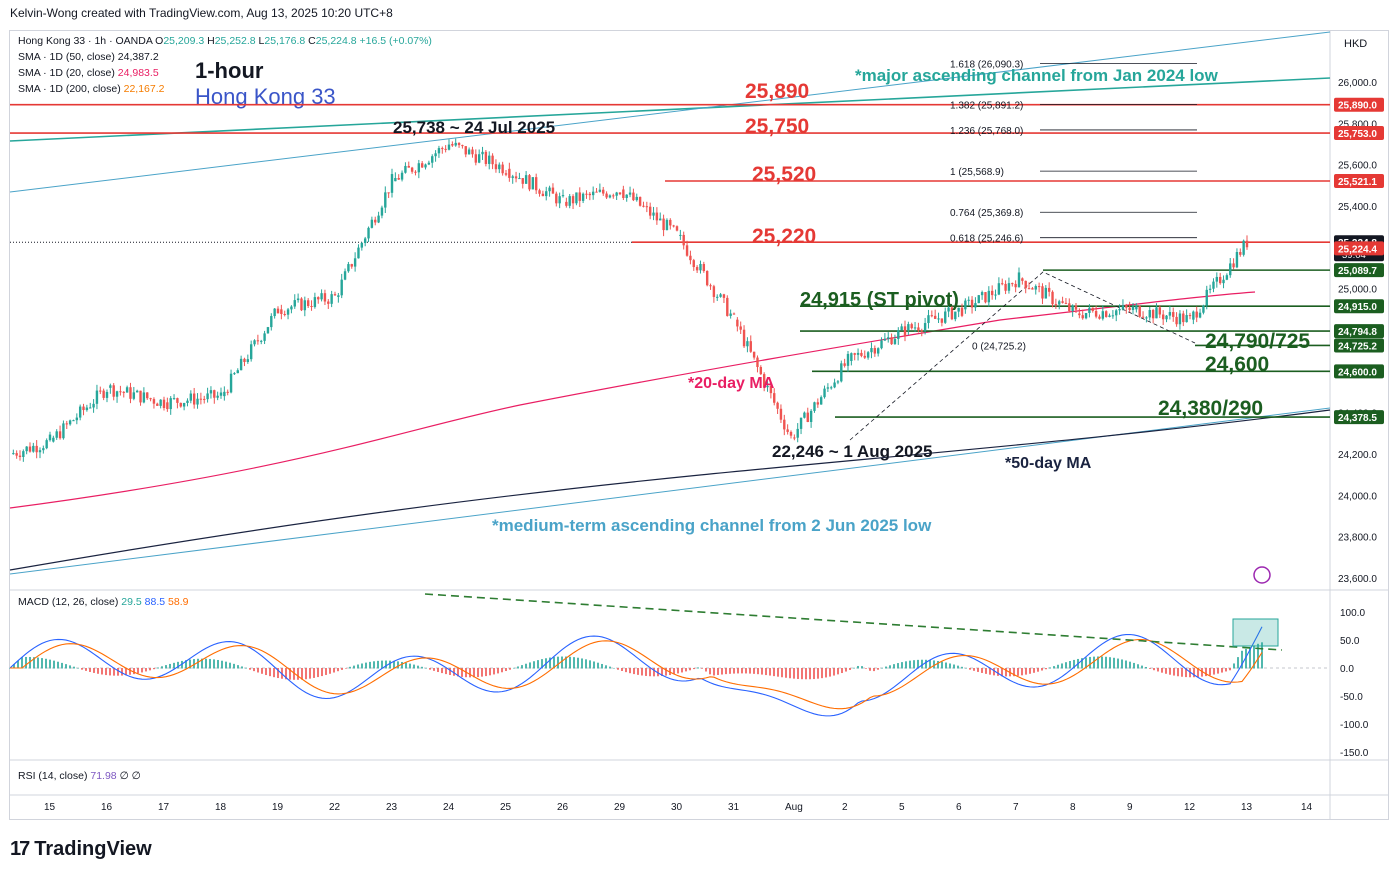 The height and width of the screenshot is (878, 1400). I want to click on time-tick-16: 6, so click(959, 807).